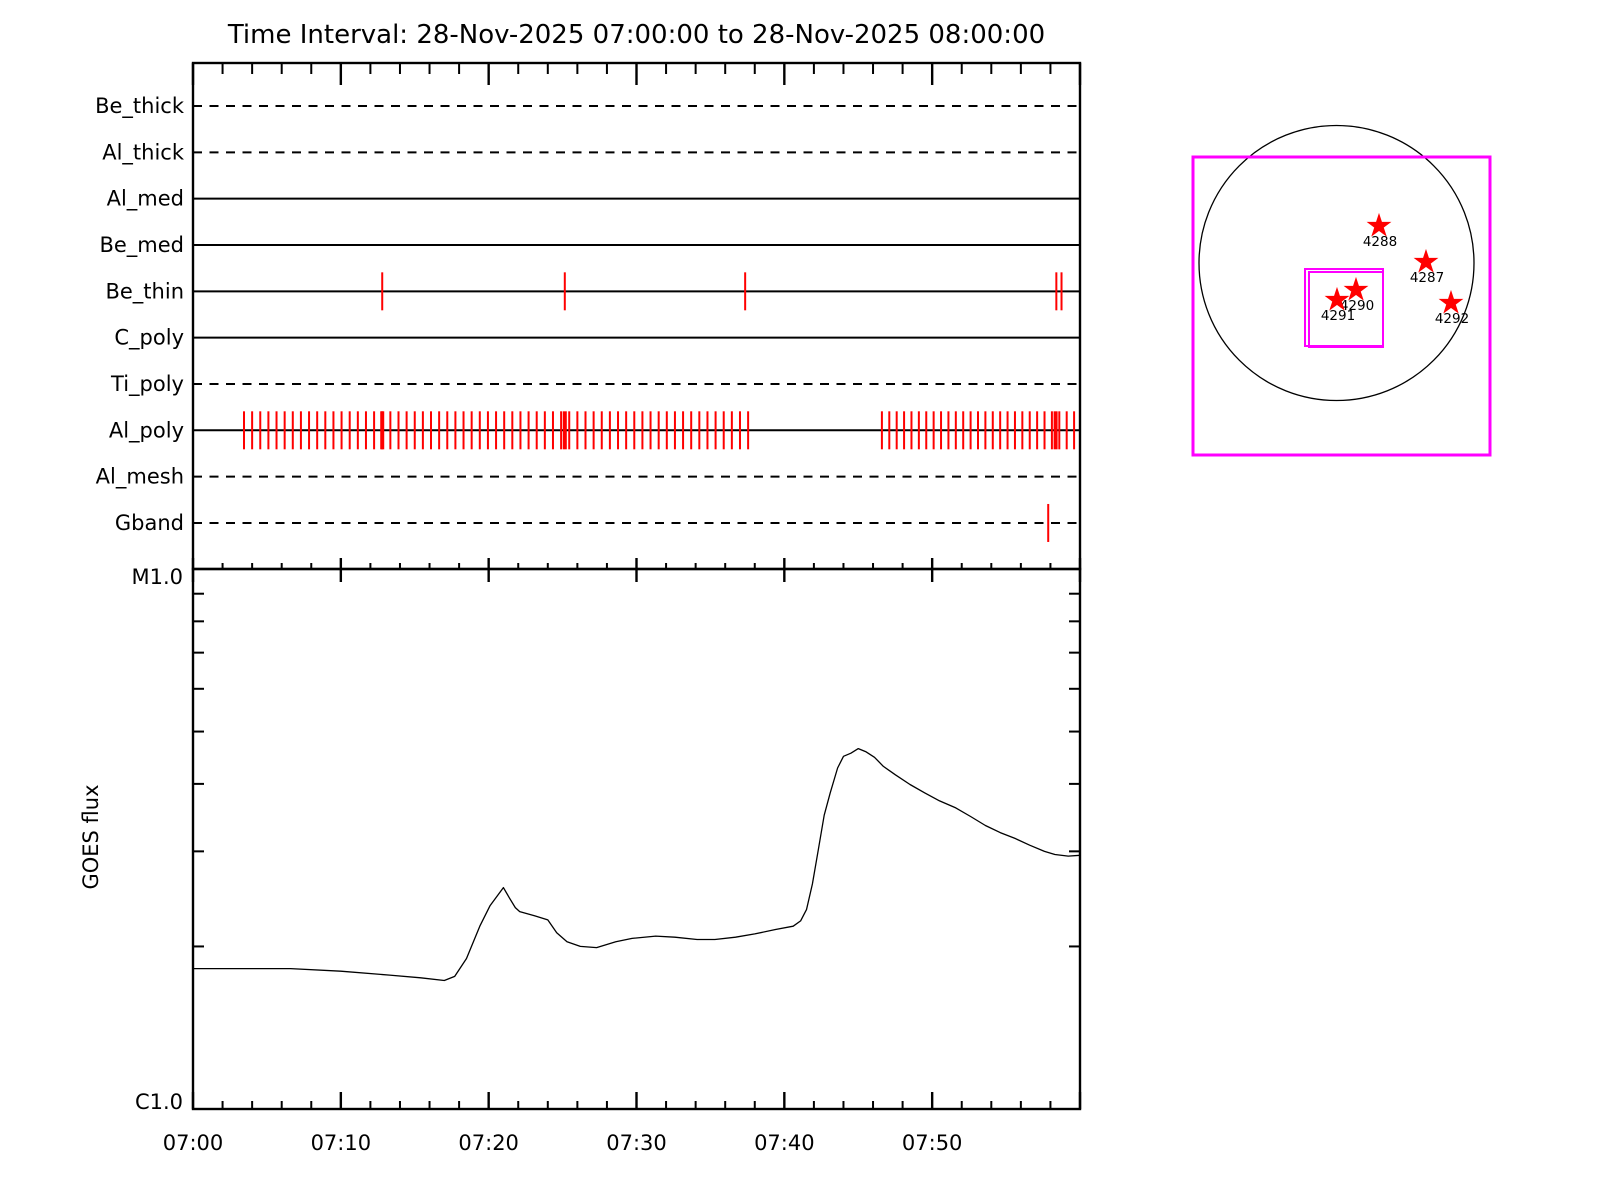  Describe the element at coordinates (159, 1102) in the screenshot. I see `goes-ytick-label-bottom: C1.0` at that location.